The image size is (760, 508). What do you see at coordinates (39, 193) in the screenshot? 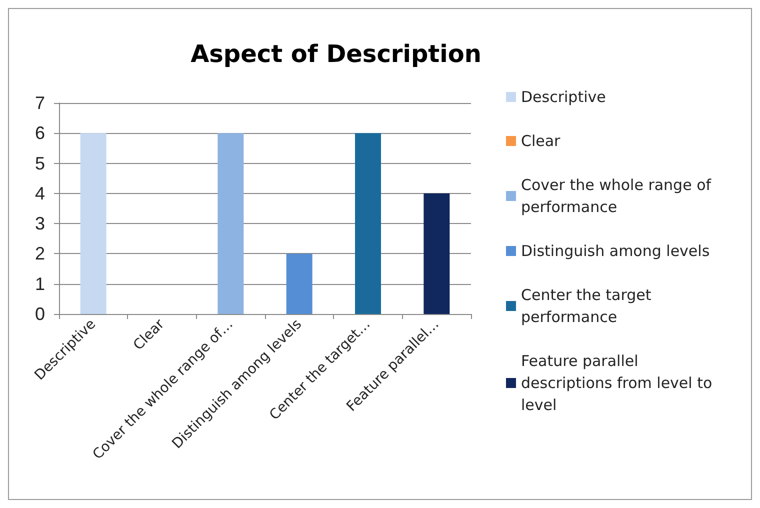
I see `y-tick-label: 4` at bounding box center [39, 193].